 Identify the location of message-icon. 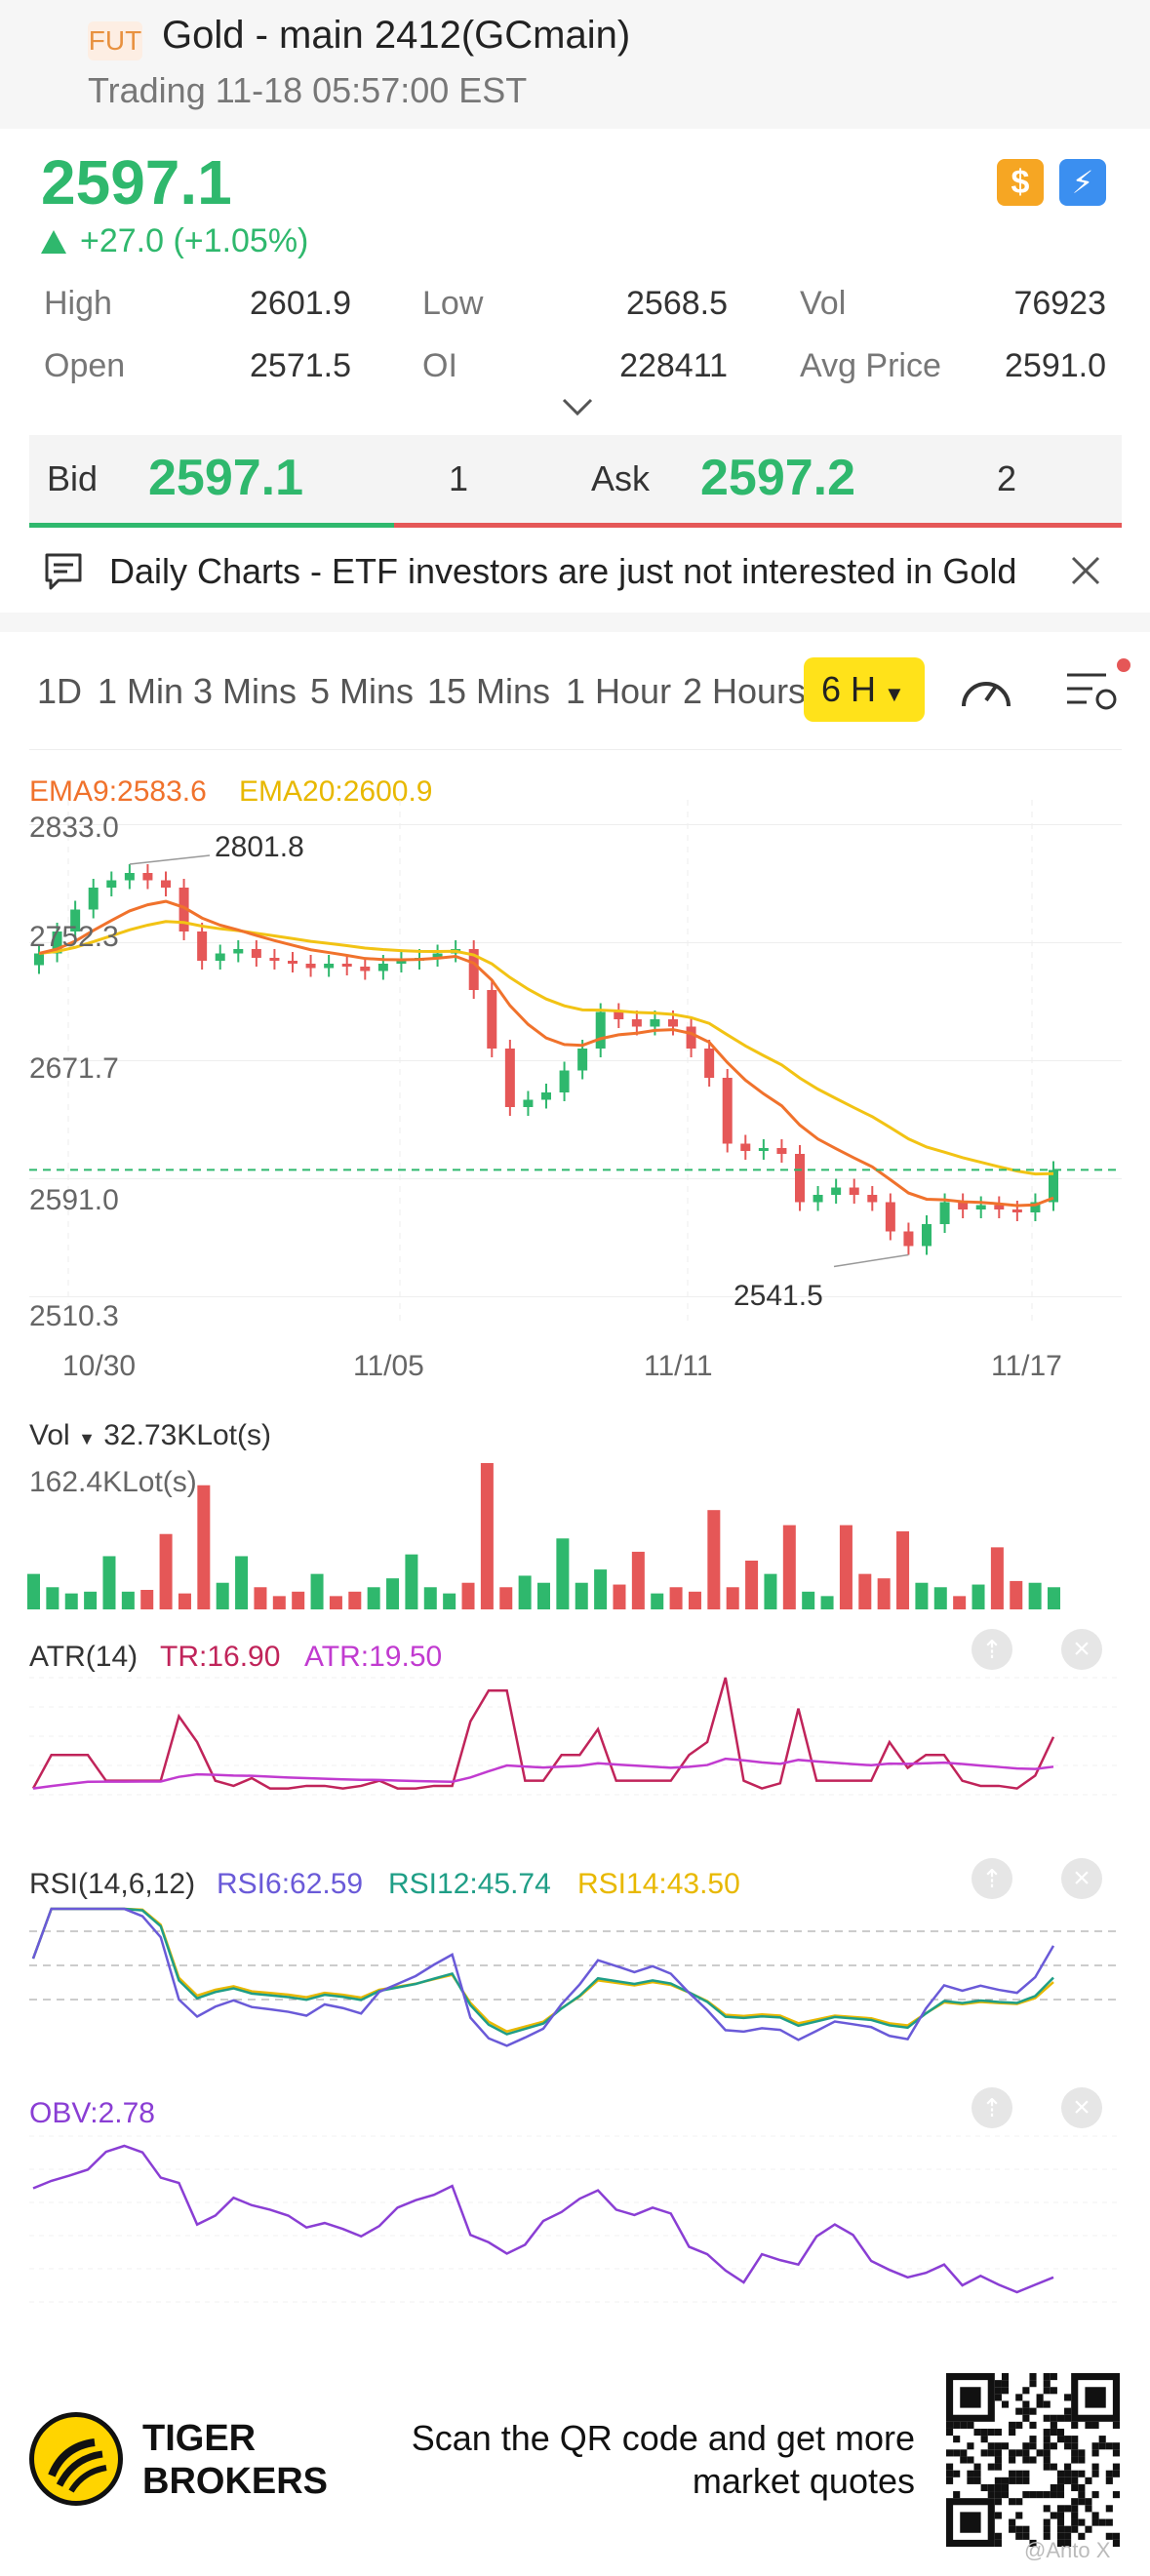
(63, 571).